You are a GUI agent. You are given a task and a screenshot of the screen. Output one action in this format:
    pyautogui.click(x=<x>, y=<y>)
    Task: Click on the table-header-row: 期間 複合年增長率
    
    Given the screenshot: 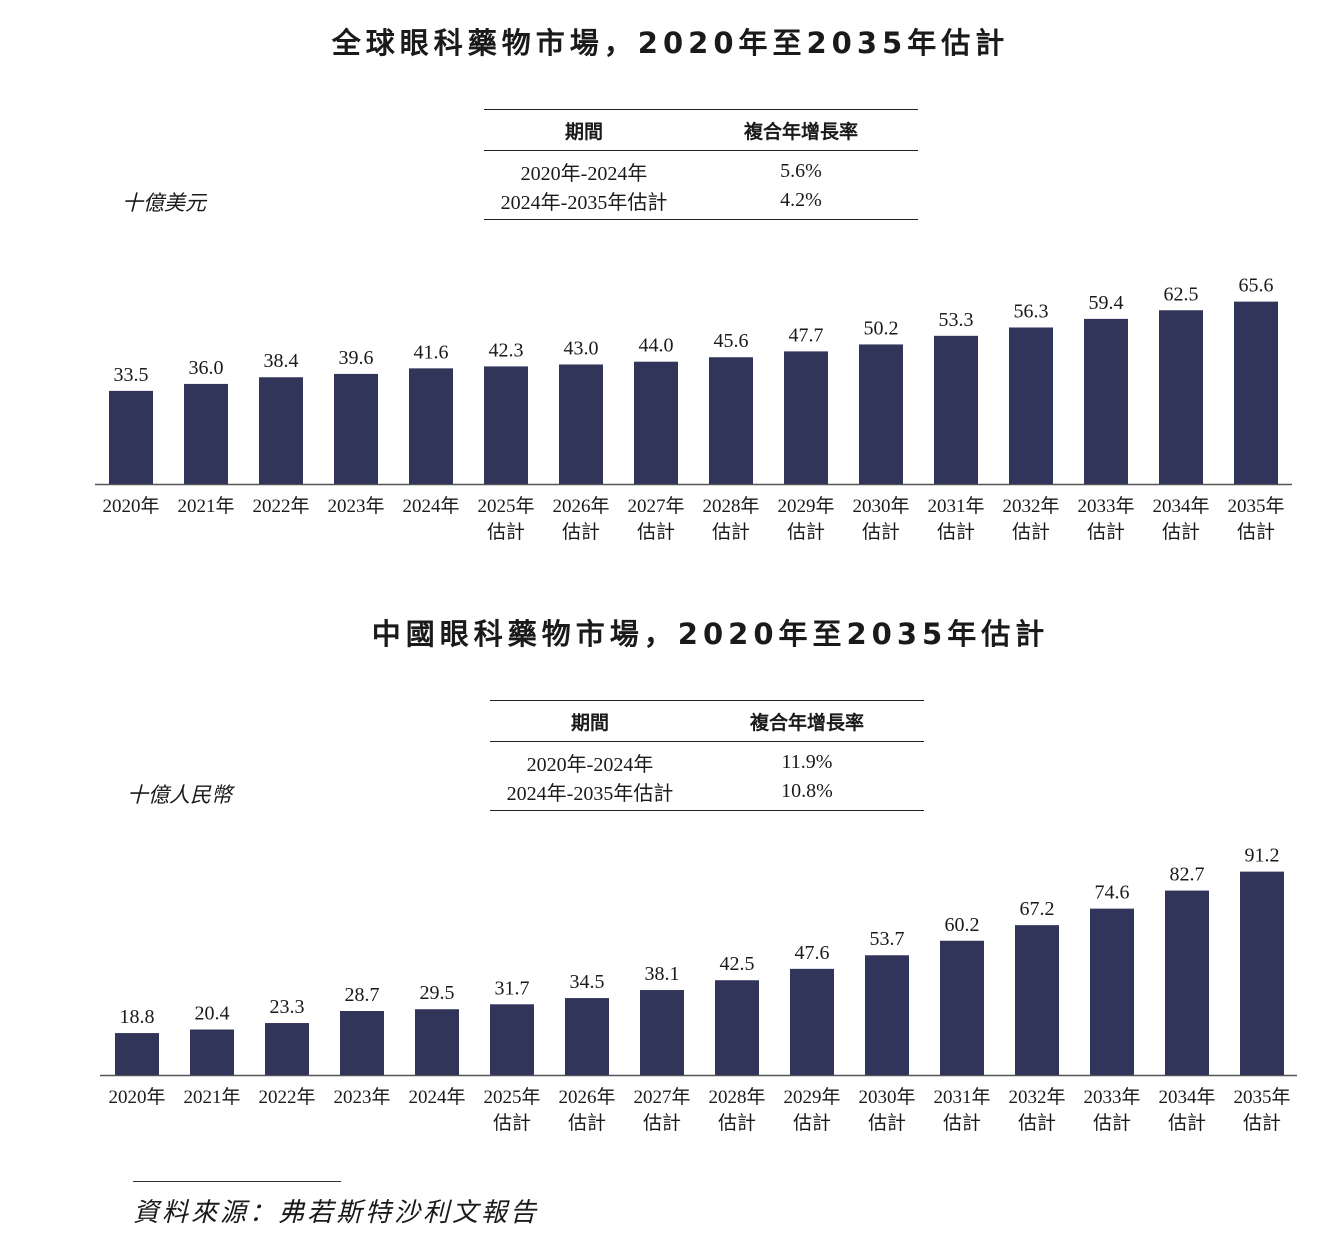 What is the action you would take?
    pyautogui.click(x=701, y=130)
    